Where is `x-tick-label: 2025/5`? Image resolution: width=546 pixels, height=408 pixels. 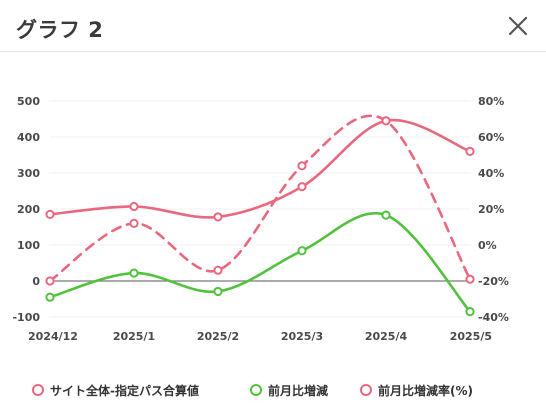
x-tick-label: 2025/5 is located at coordinates (471, 336).